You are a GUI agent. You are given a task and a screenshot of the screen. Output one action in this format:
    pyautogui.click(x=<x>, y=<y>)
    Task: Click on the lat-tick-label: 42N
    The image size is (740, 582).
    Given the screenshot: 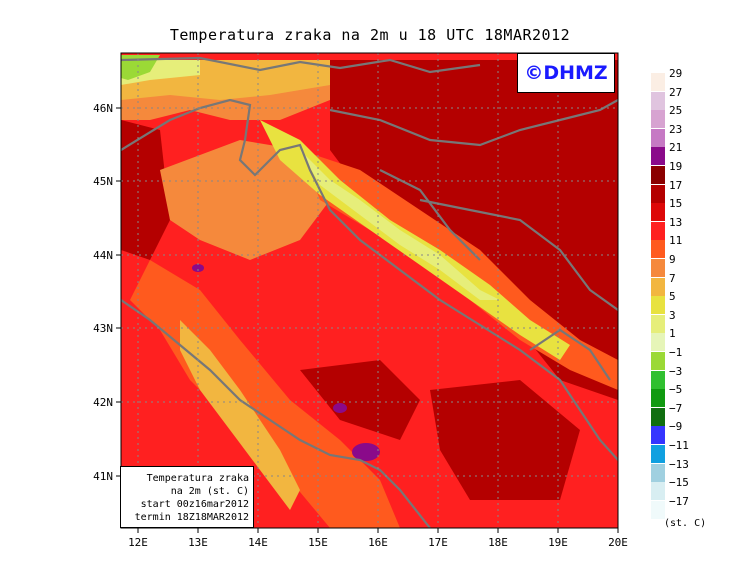 What is the action you would take?
    pyautogui.click(x=103, y=402)
    